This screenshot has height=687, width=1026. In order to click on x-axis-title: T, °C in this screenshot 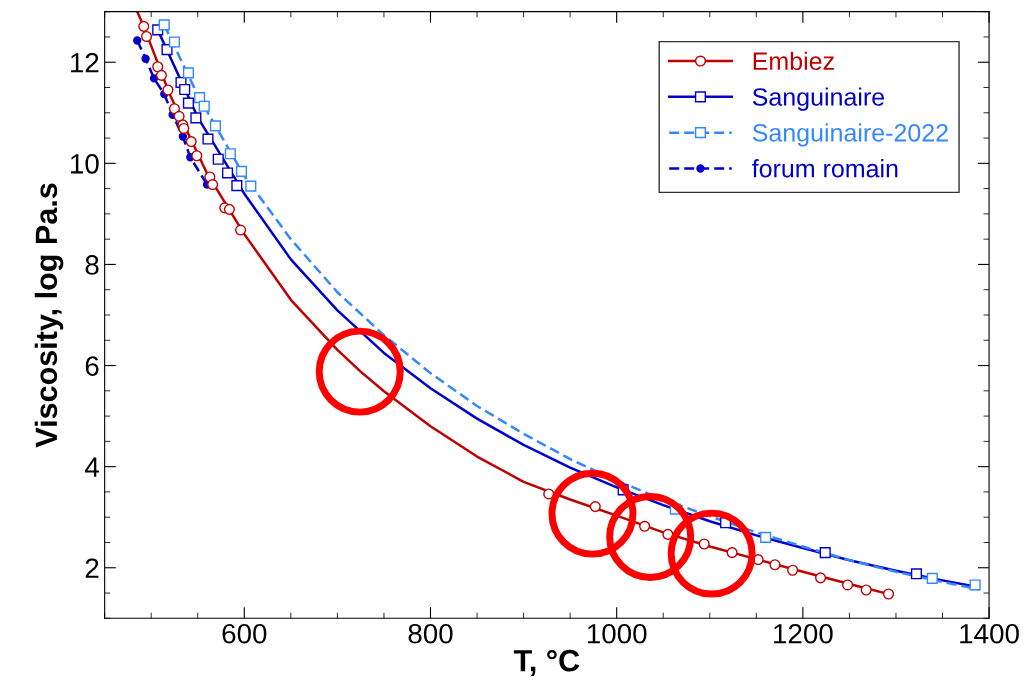, I will do `click(546, 662)`.